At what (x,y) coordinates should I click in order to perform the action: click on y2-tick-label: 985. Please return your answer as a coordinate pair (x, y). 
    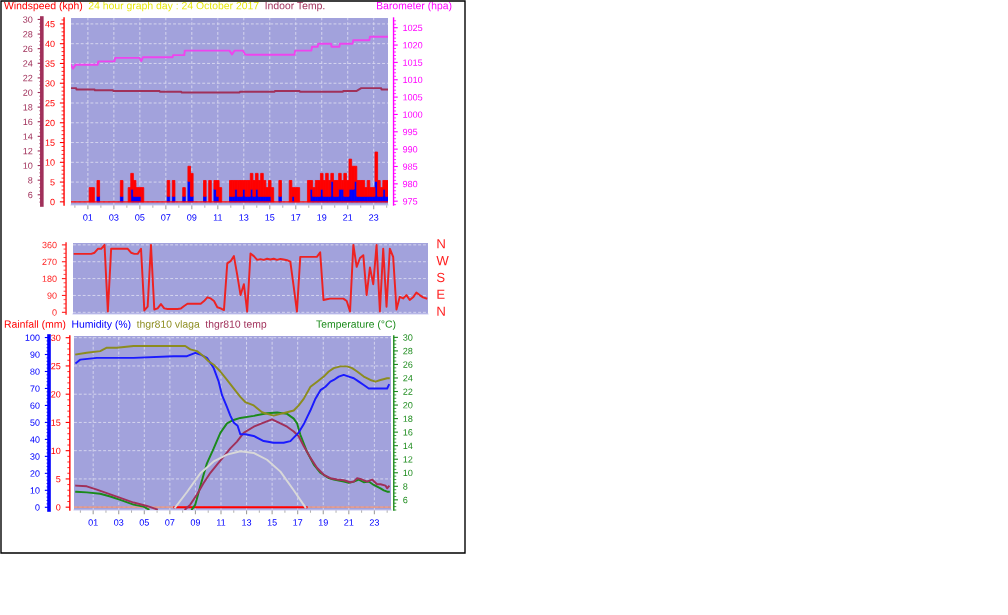
    Looking at the image, I should click on (410, 166).